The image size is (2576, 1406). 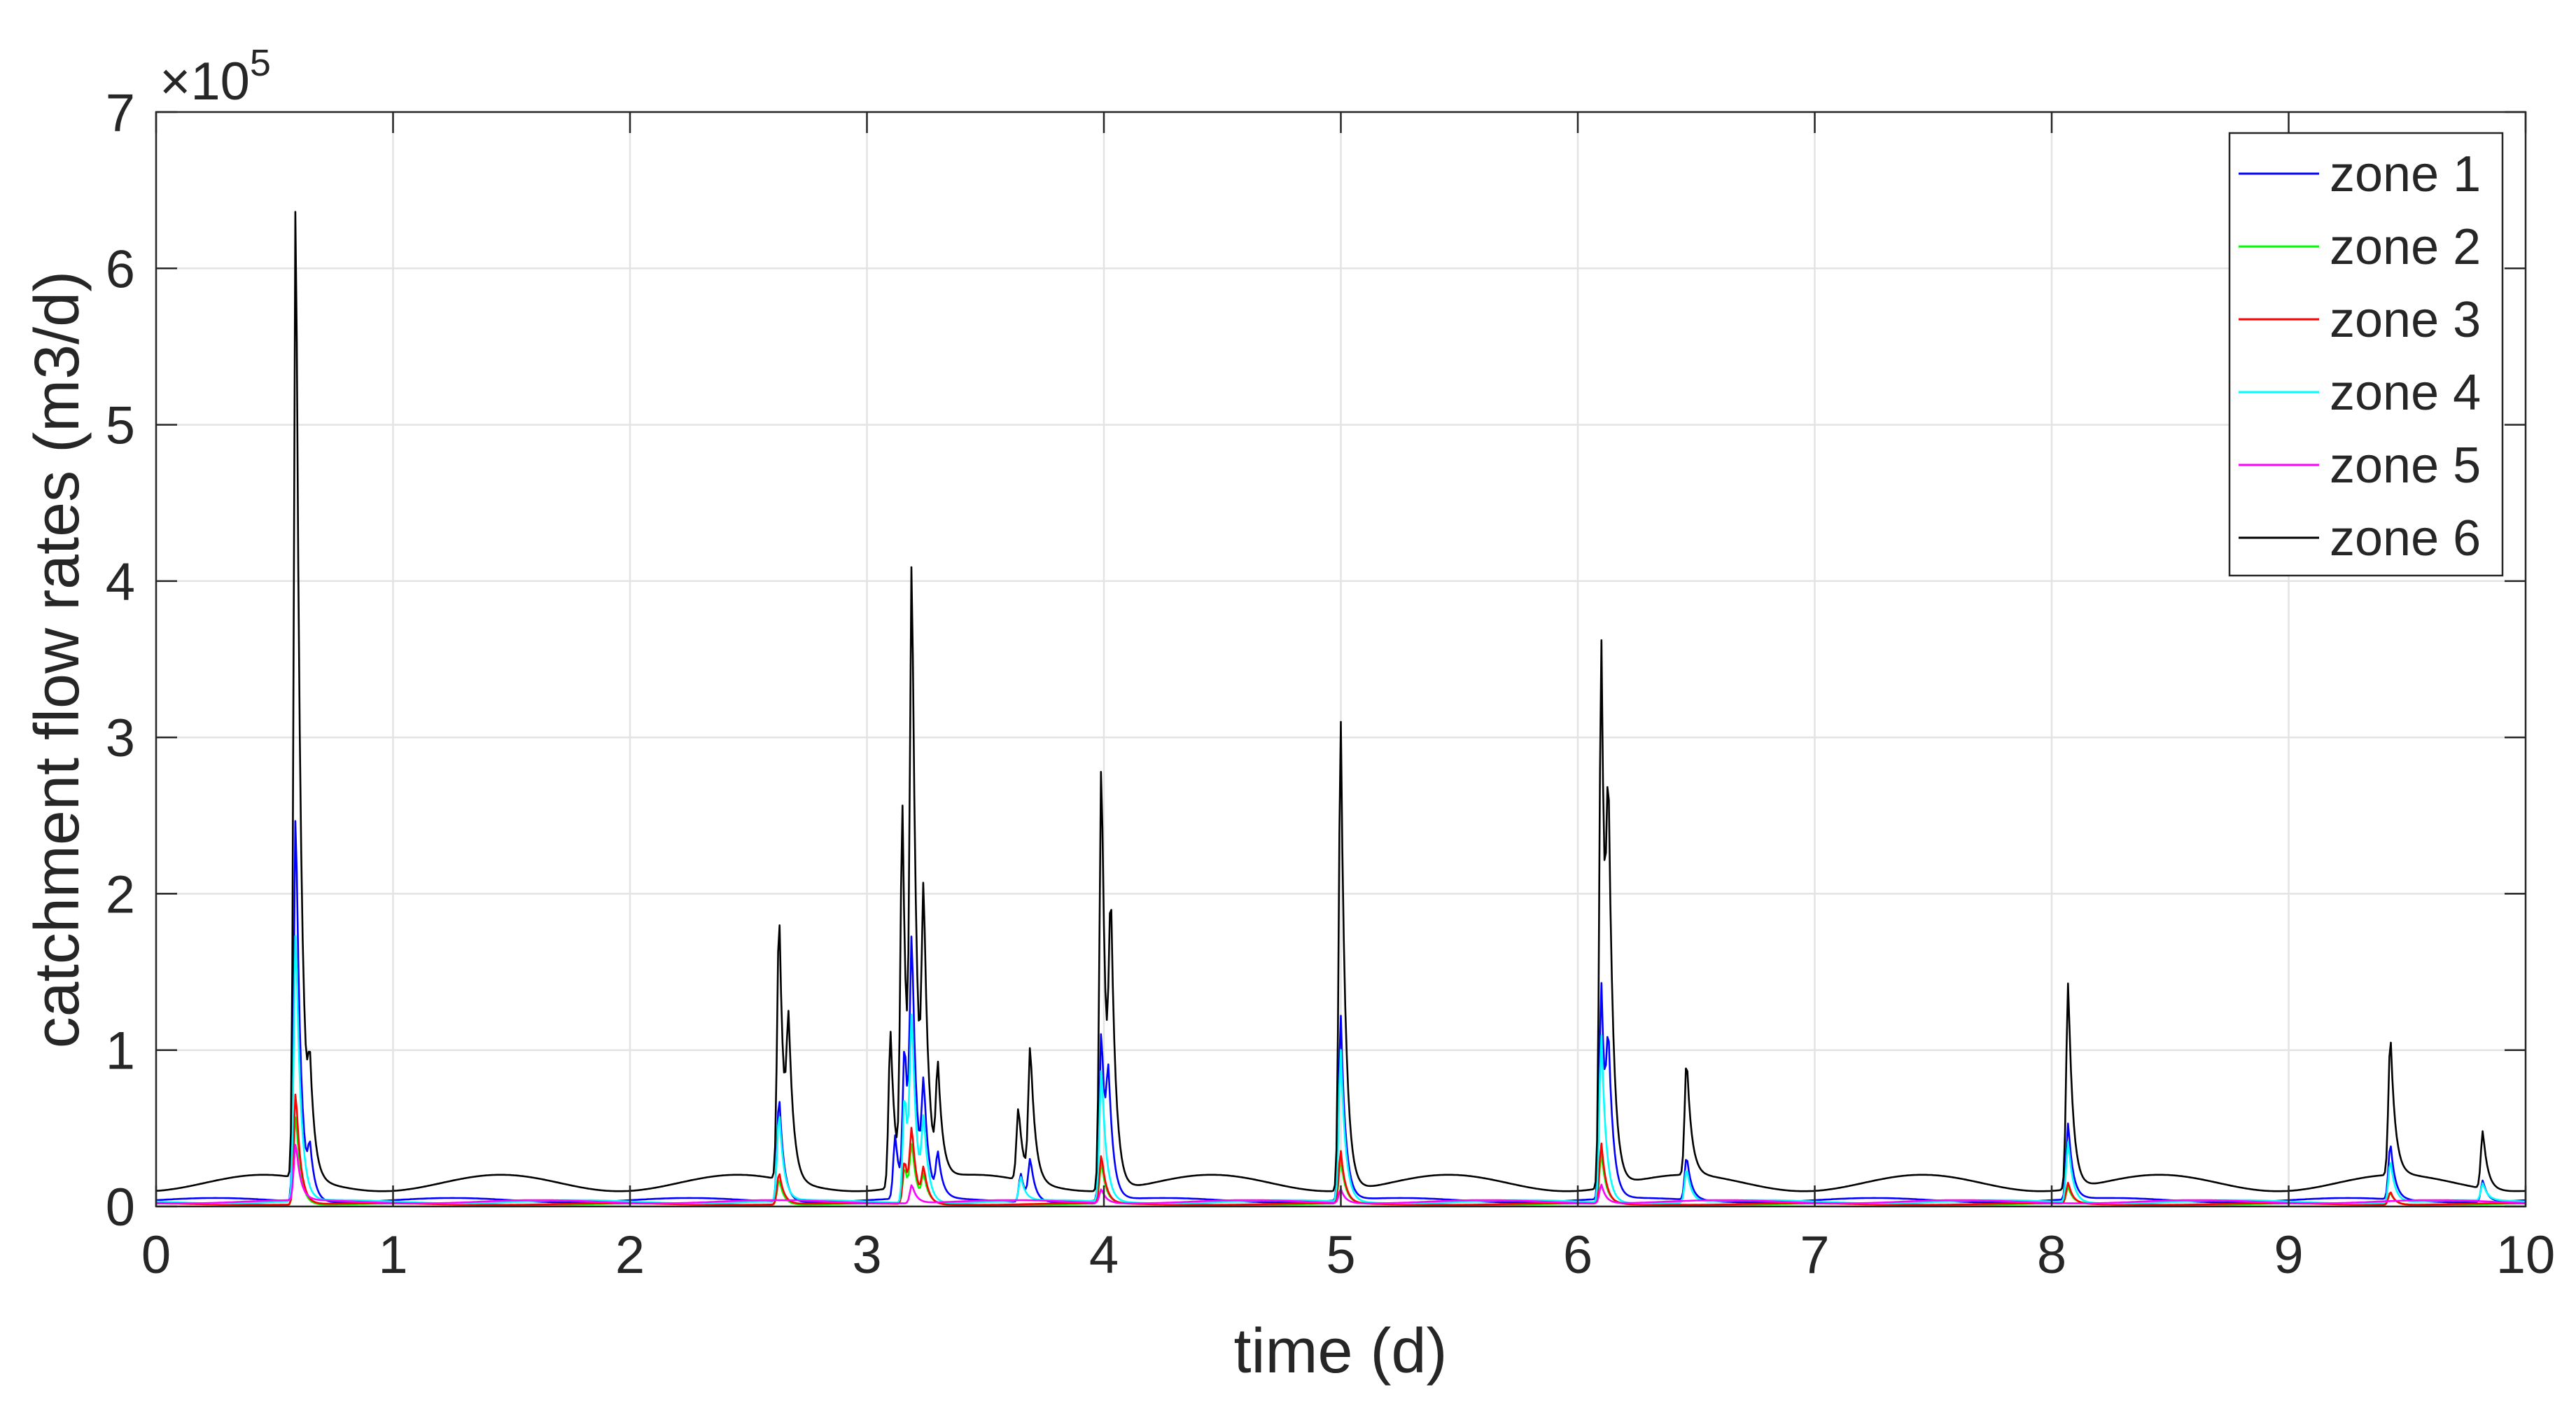 I want to click on y-tick-label: 2, so click(x=120, y=894).